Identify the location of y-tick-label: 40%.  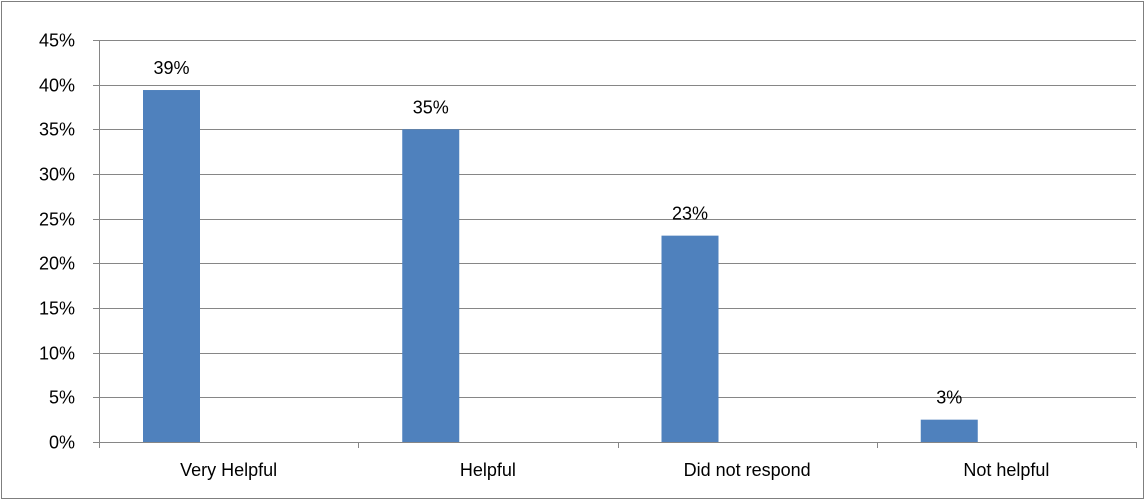
(57, 86).